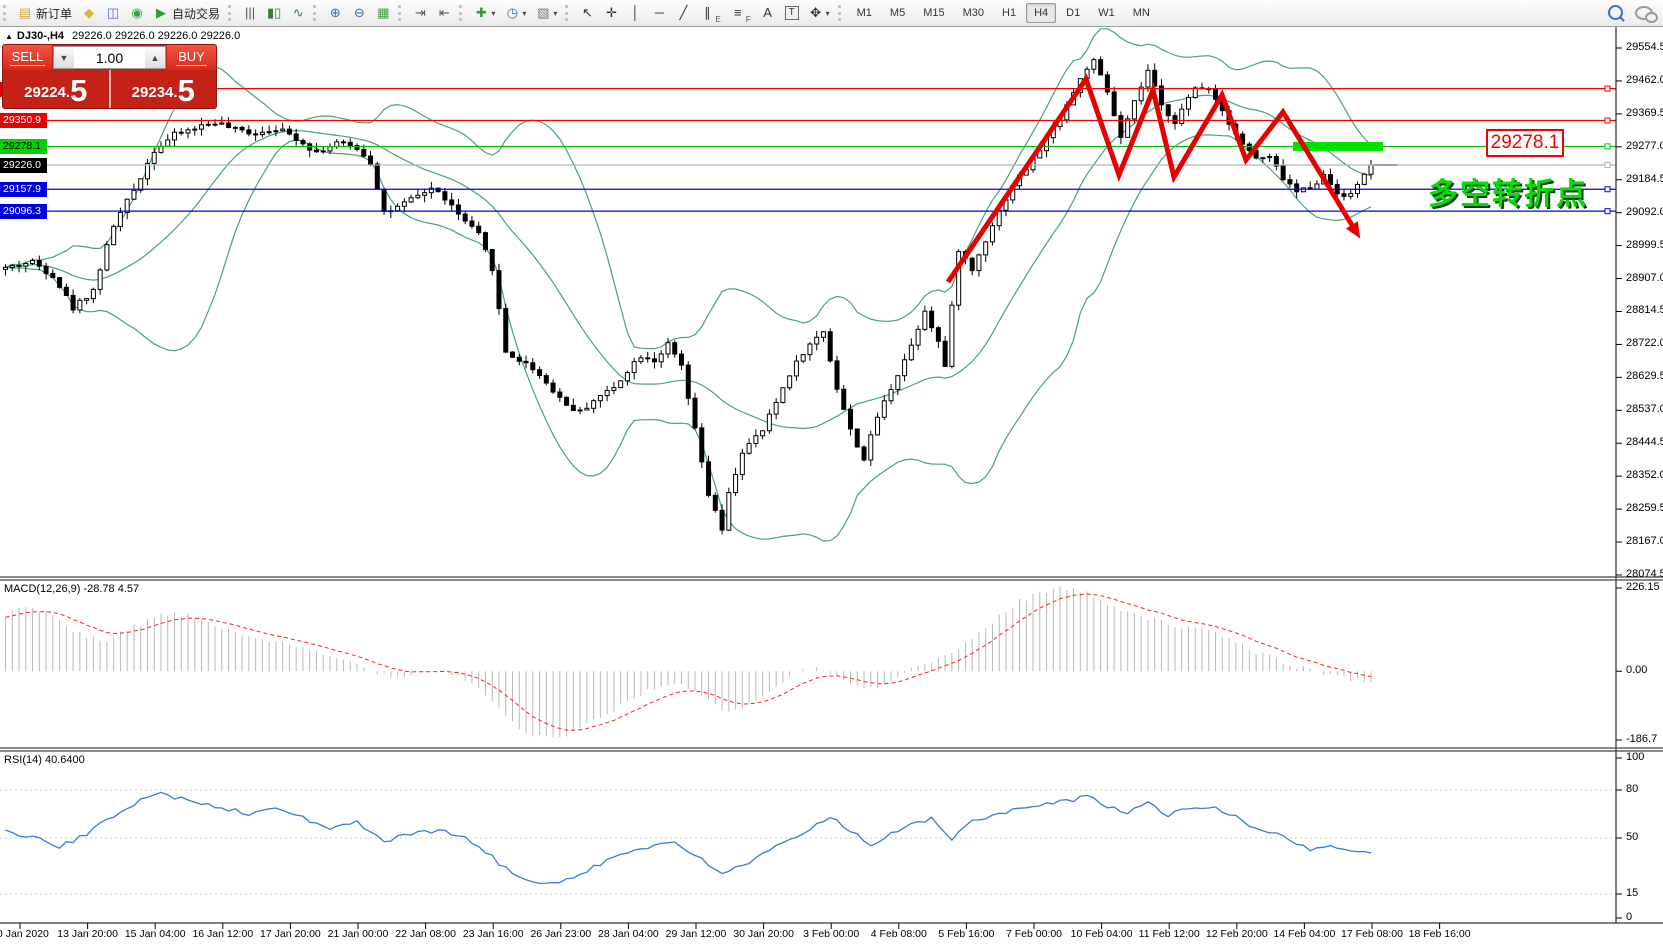 The height and width of the screenshot is (946, 1663). What do you see at coordinates (359, 13) in the screenshot?
I see `zoom-out-button: ⊖` at bounding box center [359, 13].